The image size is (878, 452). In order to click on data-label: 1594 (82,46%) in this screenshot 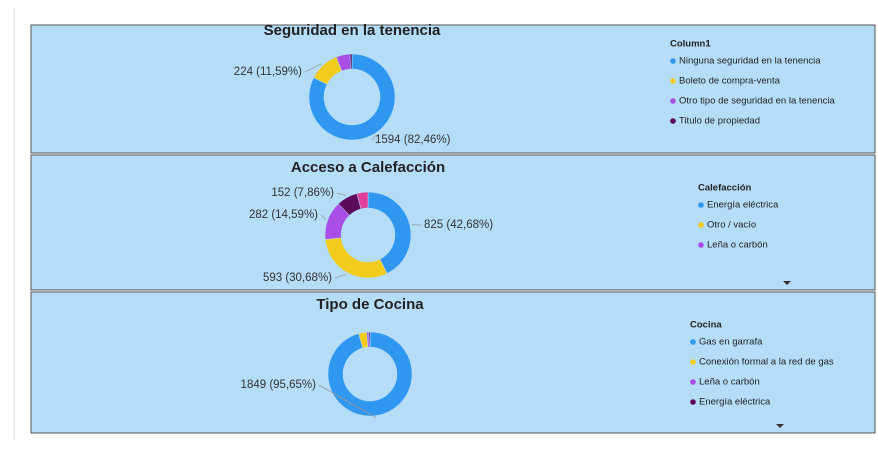, I will do `click(413, 140)`.